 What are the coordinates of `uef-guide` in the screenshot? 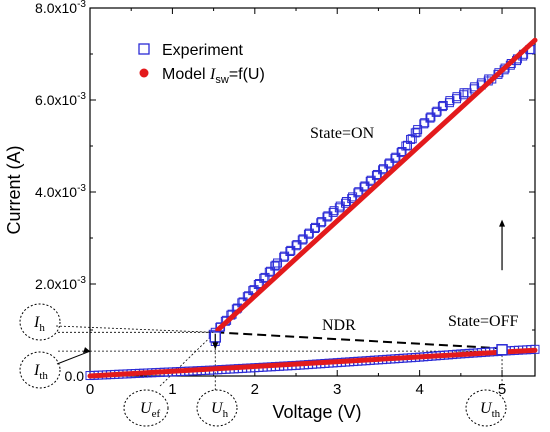 It's located at (187, 359).